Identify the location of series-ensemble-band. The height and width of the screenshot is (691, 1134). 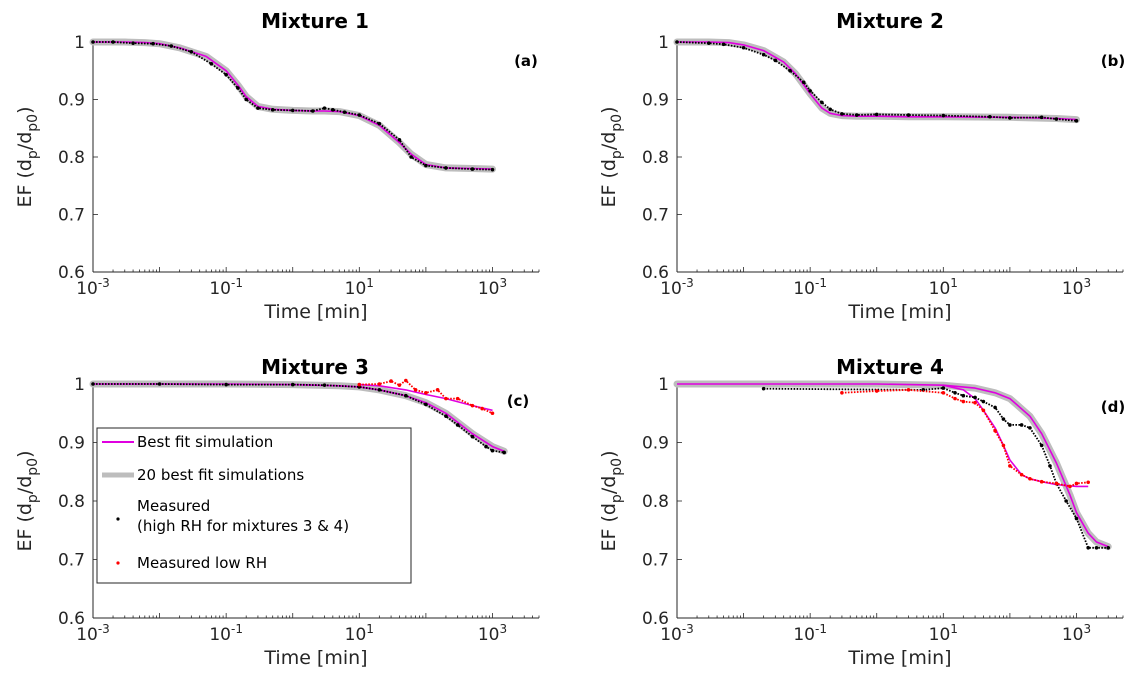
(292, 105).